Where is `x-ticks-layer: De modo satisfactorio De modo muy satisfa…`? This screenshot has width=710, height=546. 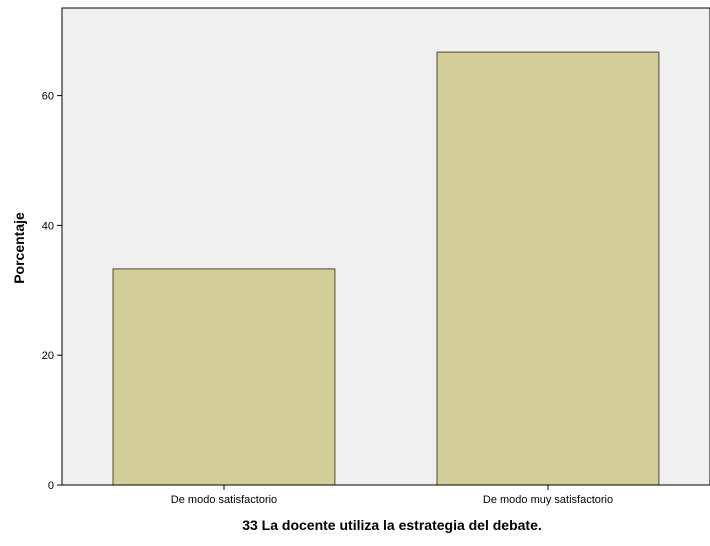 x-ticks-layer: De modo satisfactorio De modo muy satisfa… is located at coordinates (392, 495).